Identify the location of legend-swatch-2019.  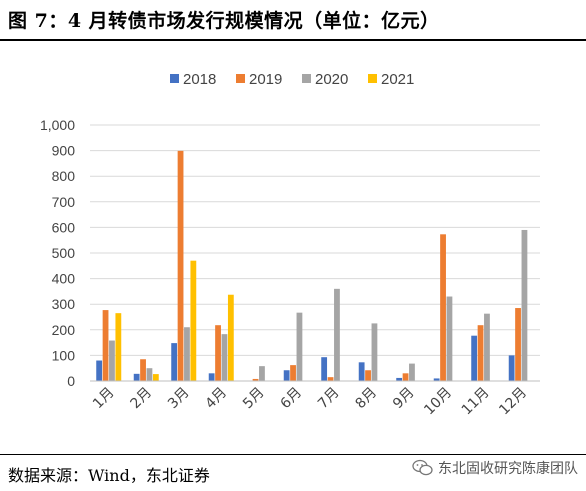
(240, 78).